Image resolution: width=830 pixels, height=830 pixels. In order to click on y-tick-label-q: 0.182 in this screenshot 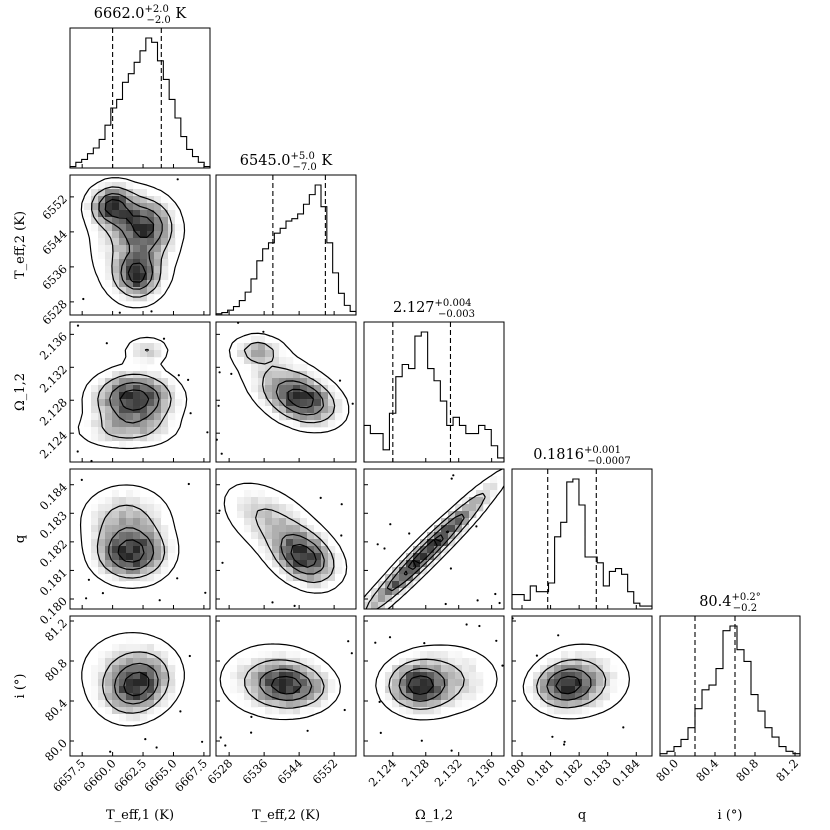, I will do `click(53, 553)`.